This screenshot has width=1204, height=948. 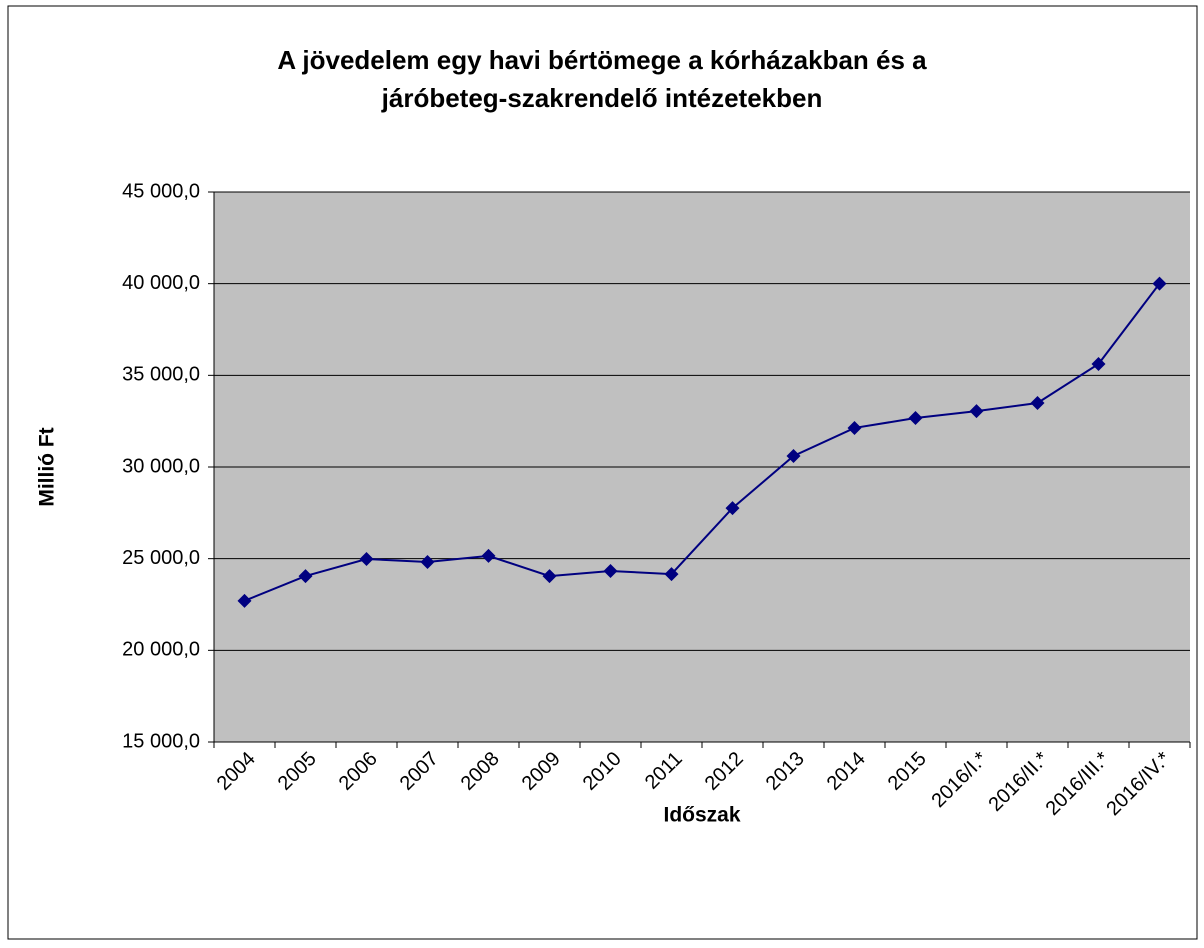 I want to click on y-tick-label: 30 000,0, so click(x=161, y=466).